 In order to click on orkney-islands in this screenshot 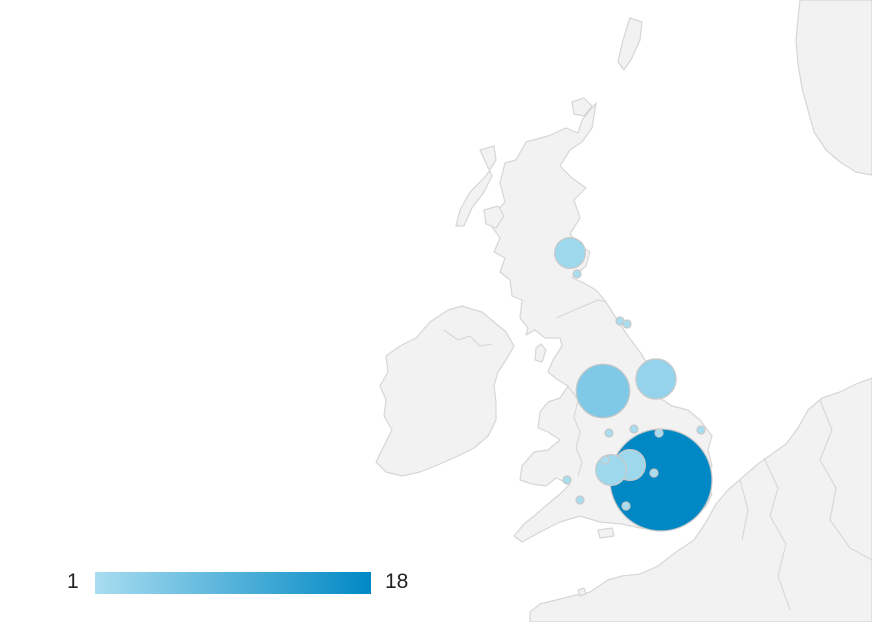, I will do `click(582, 107)`.